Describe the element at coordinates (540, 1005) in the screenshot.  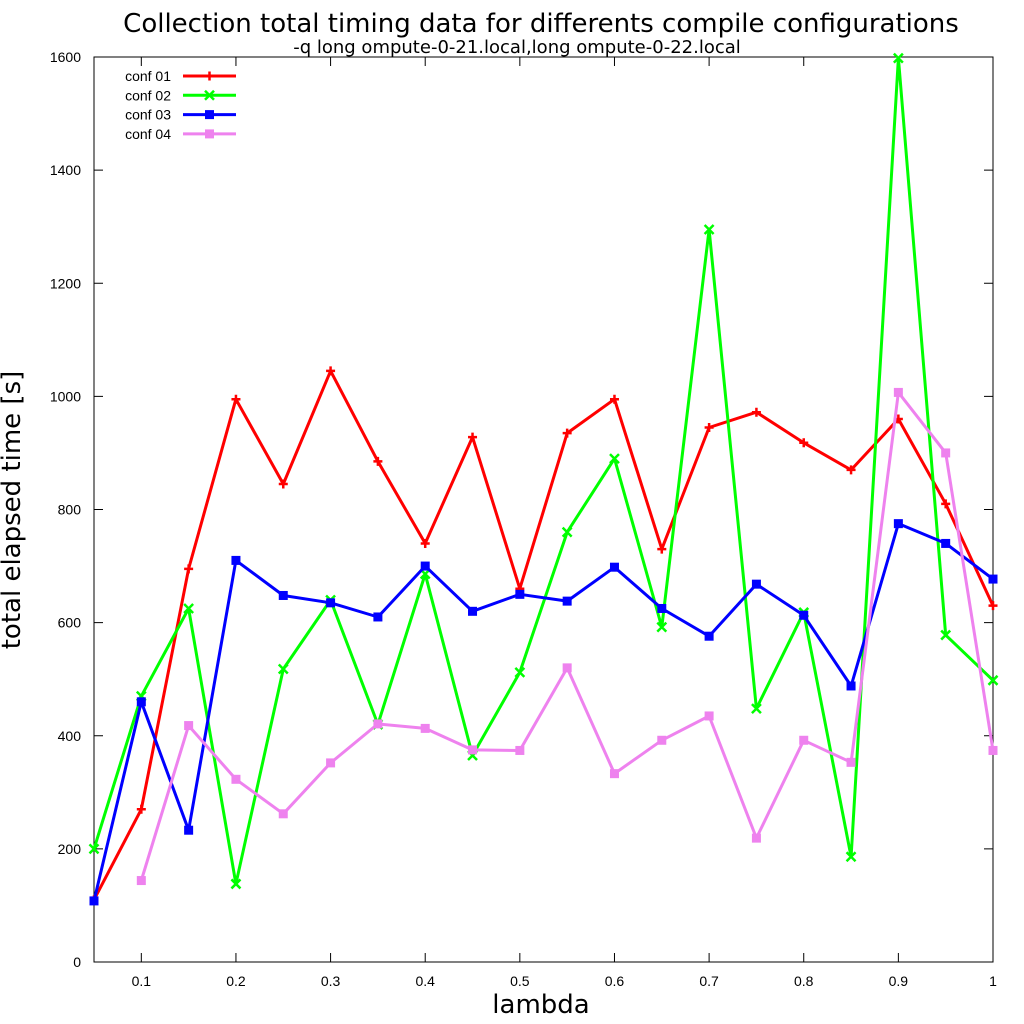
I see `x-axis-label: lambda` at that location.